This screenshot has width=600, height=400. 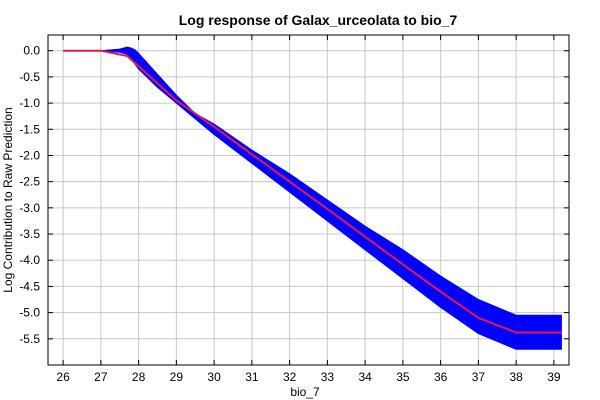 What do you see at coordinates (8, 199) in the screenshot?
I see `y-axis-label: Log Contribution to Raw Prediction` at bounding box center [8, 199].